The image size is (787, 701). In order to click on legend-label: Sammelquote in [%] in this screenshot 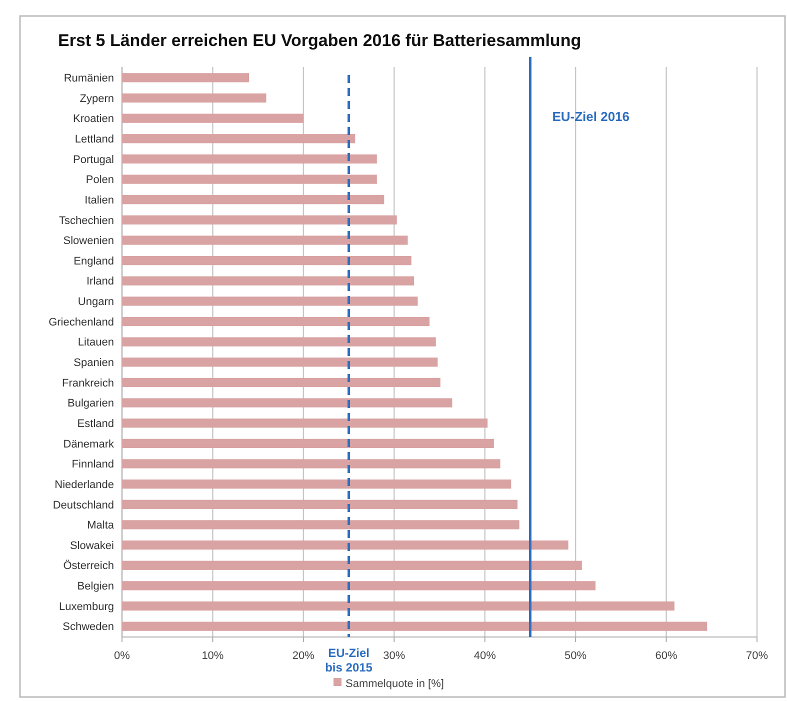, I will do `click(395, 684)`.